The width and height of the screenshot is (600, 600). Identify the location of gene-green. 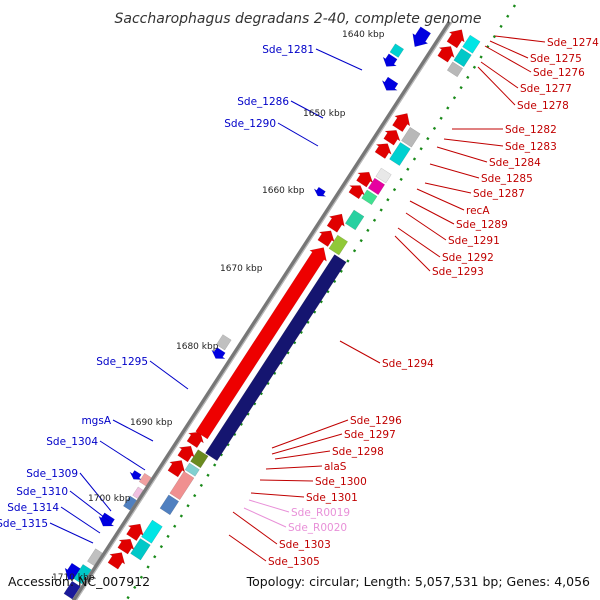
(369, 197).